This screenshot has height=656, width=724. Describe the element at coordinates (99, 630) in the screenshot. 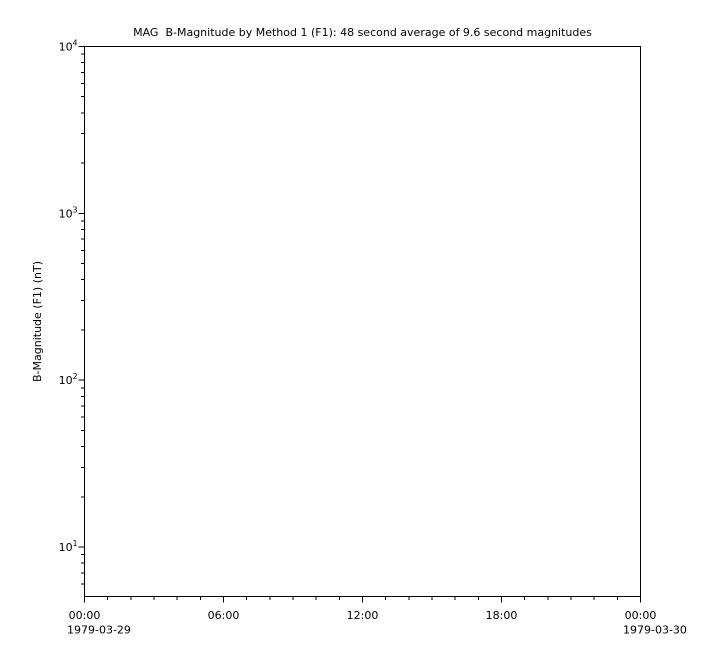

I see `x-date-label: 1979-03-29` at that location.